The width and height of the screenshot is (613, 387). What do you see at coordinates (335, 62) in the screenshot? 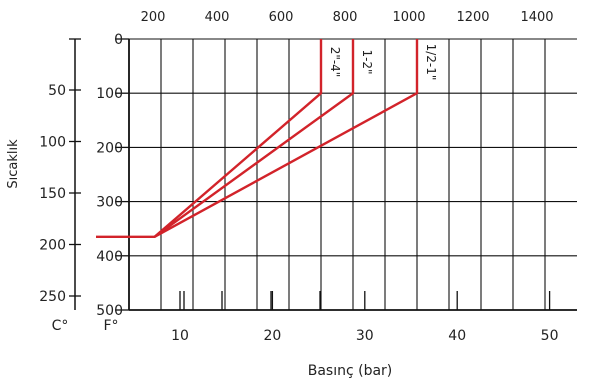
I see `series-label: 2"-4"` at bounding box center [335, 62].